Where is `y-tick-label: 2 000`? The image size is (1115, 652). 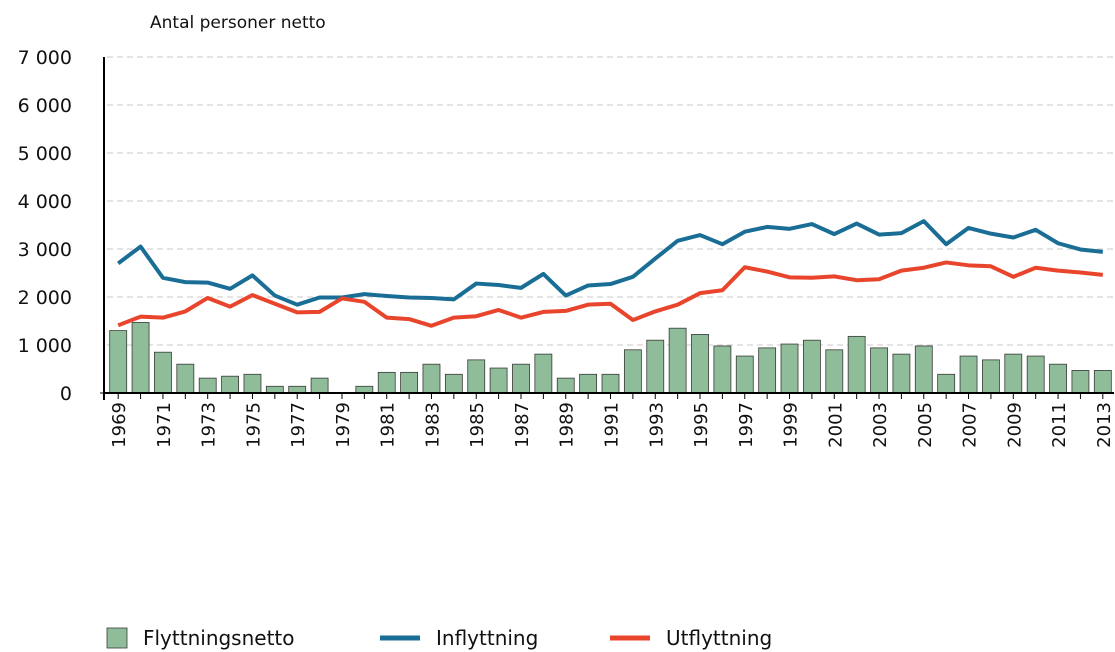 y-tick-label: 2 000 is located at coordinates (45, 298).